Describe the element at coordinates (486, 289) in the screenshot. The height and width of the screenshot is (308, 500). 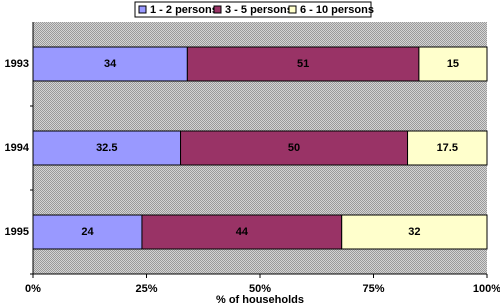
I see `x-tick-label: 100%` at that location.